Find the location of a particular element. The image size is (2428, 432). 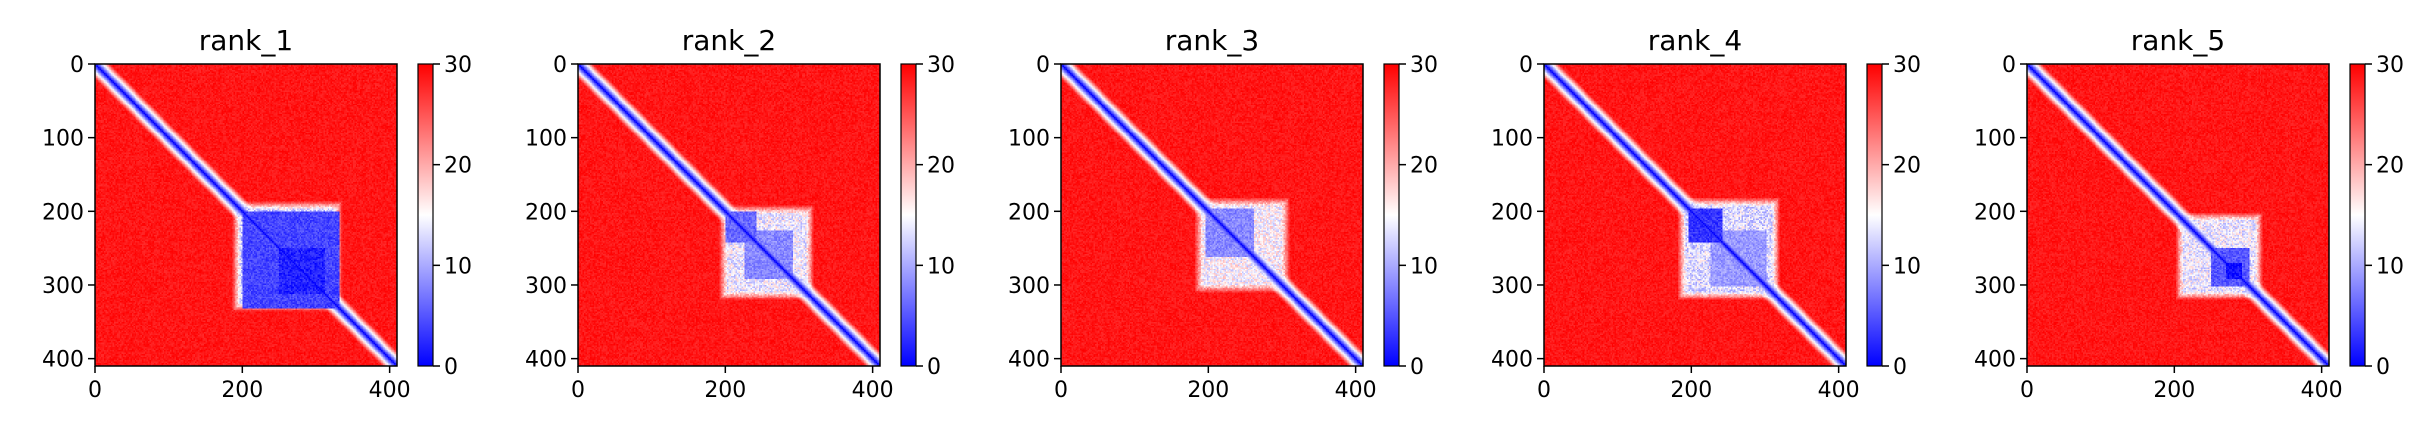

panel-title: rank_4 is located at coordinates (1695, 40).